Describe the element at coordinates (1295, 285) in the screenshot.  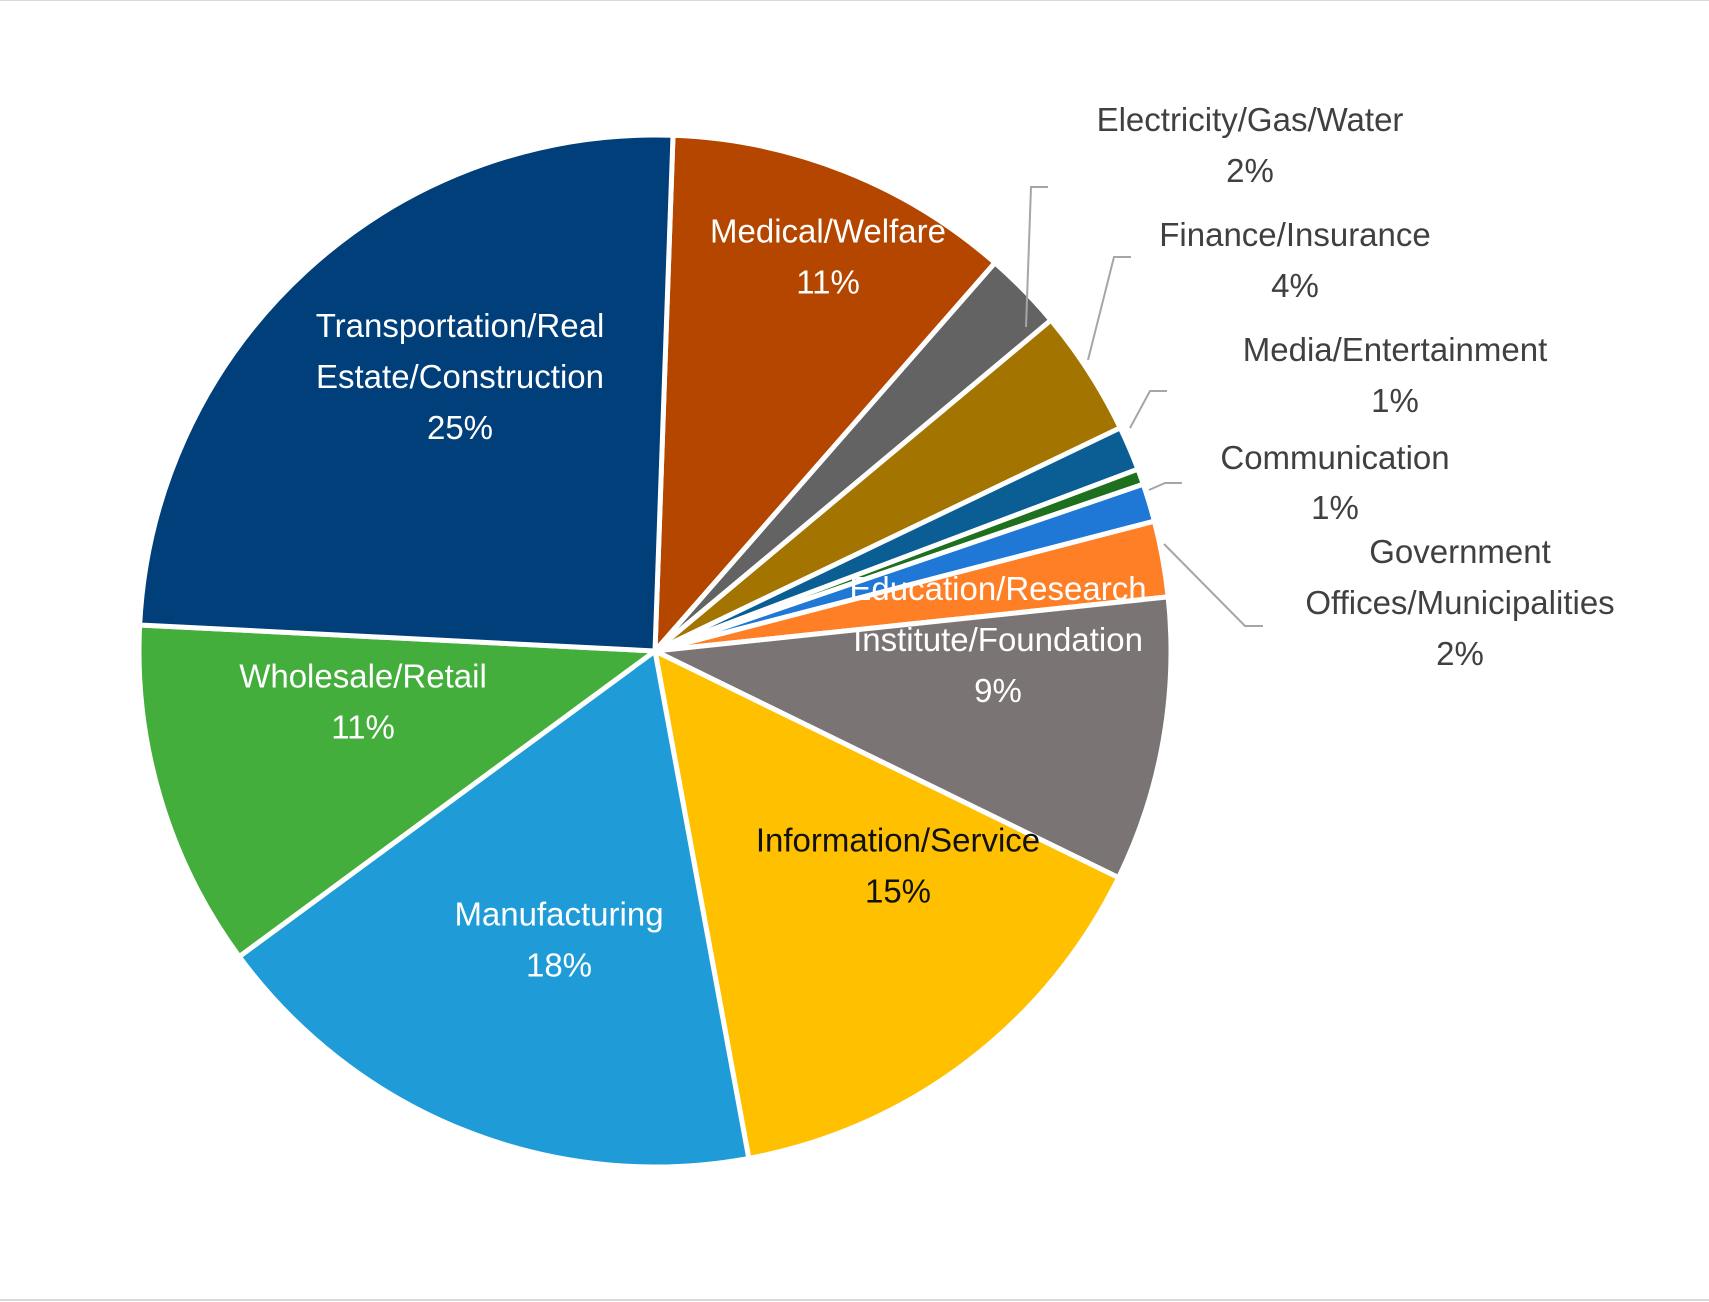
I see `label-percent: 4%` at that location.